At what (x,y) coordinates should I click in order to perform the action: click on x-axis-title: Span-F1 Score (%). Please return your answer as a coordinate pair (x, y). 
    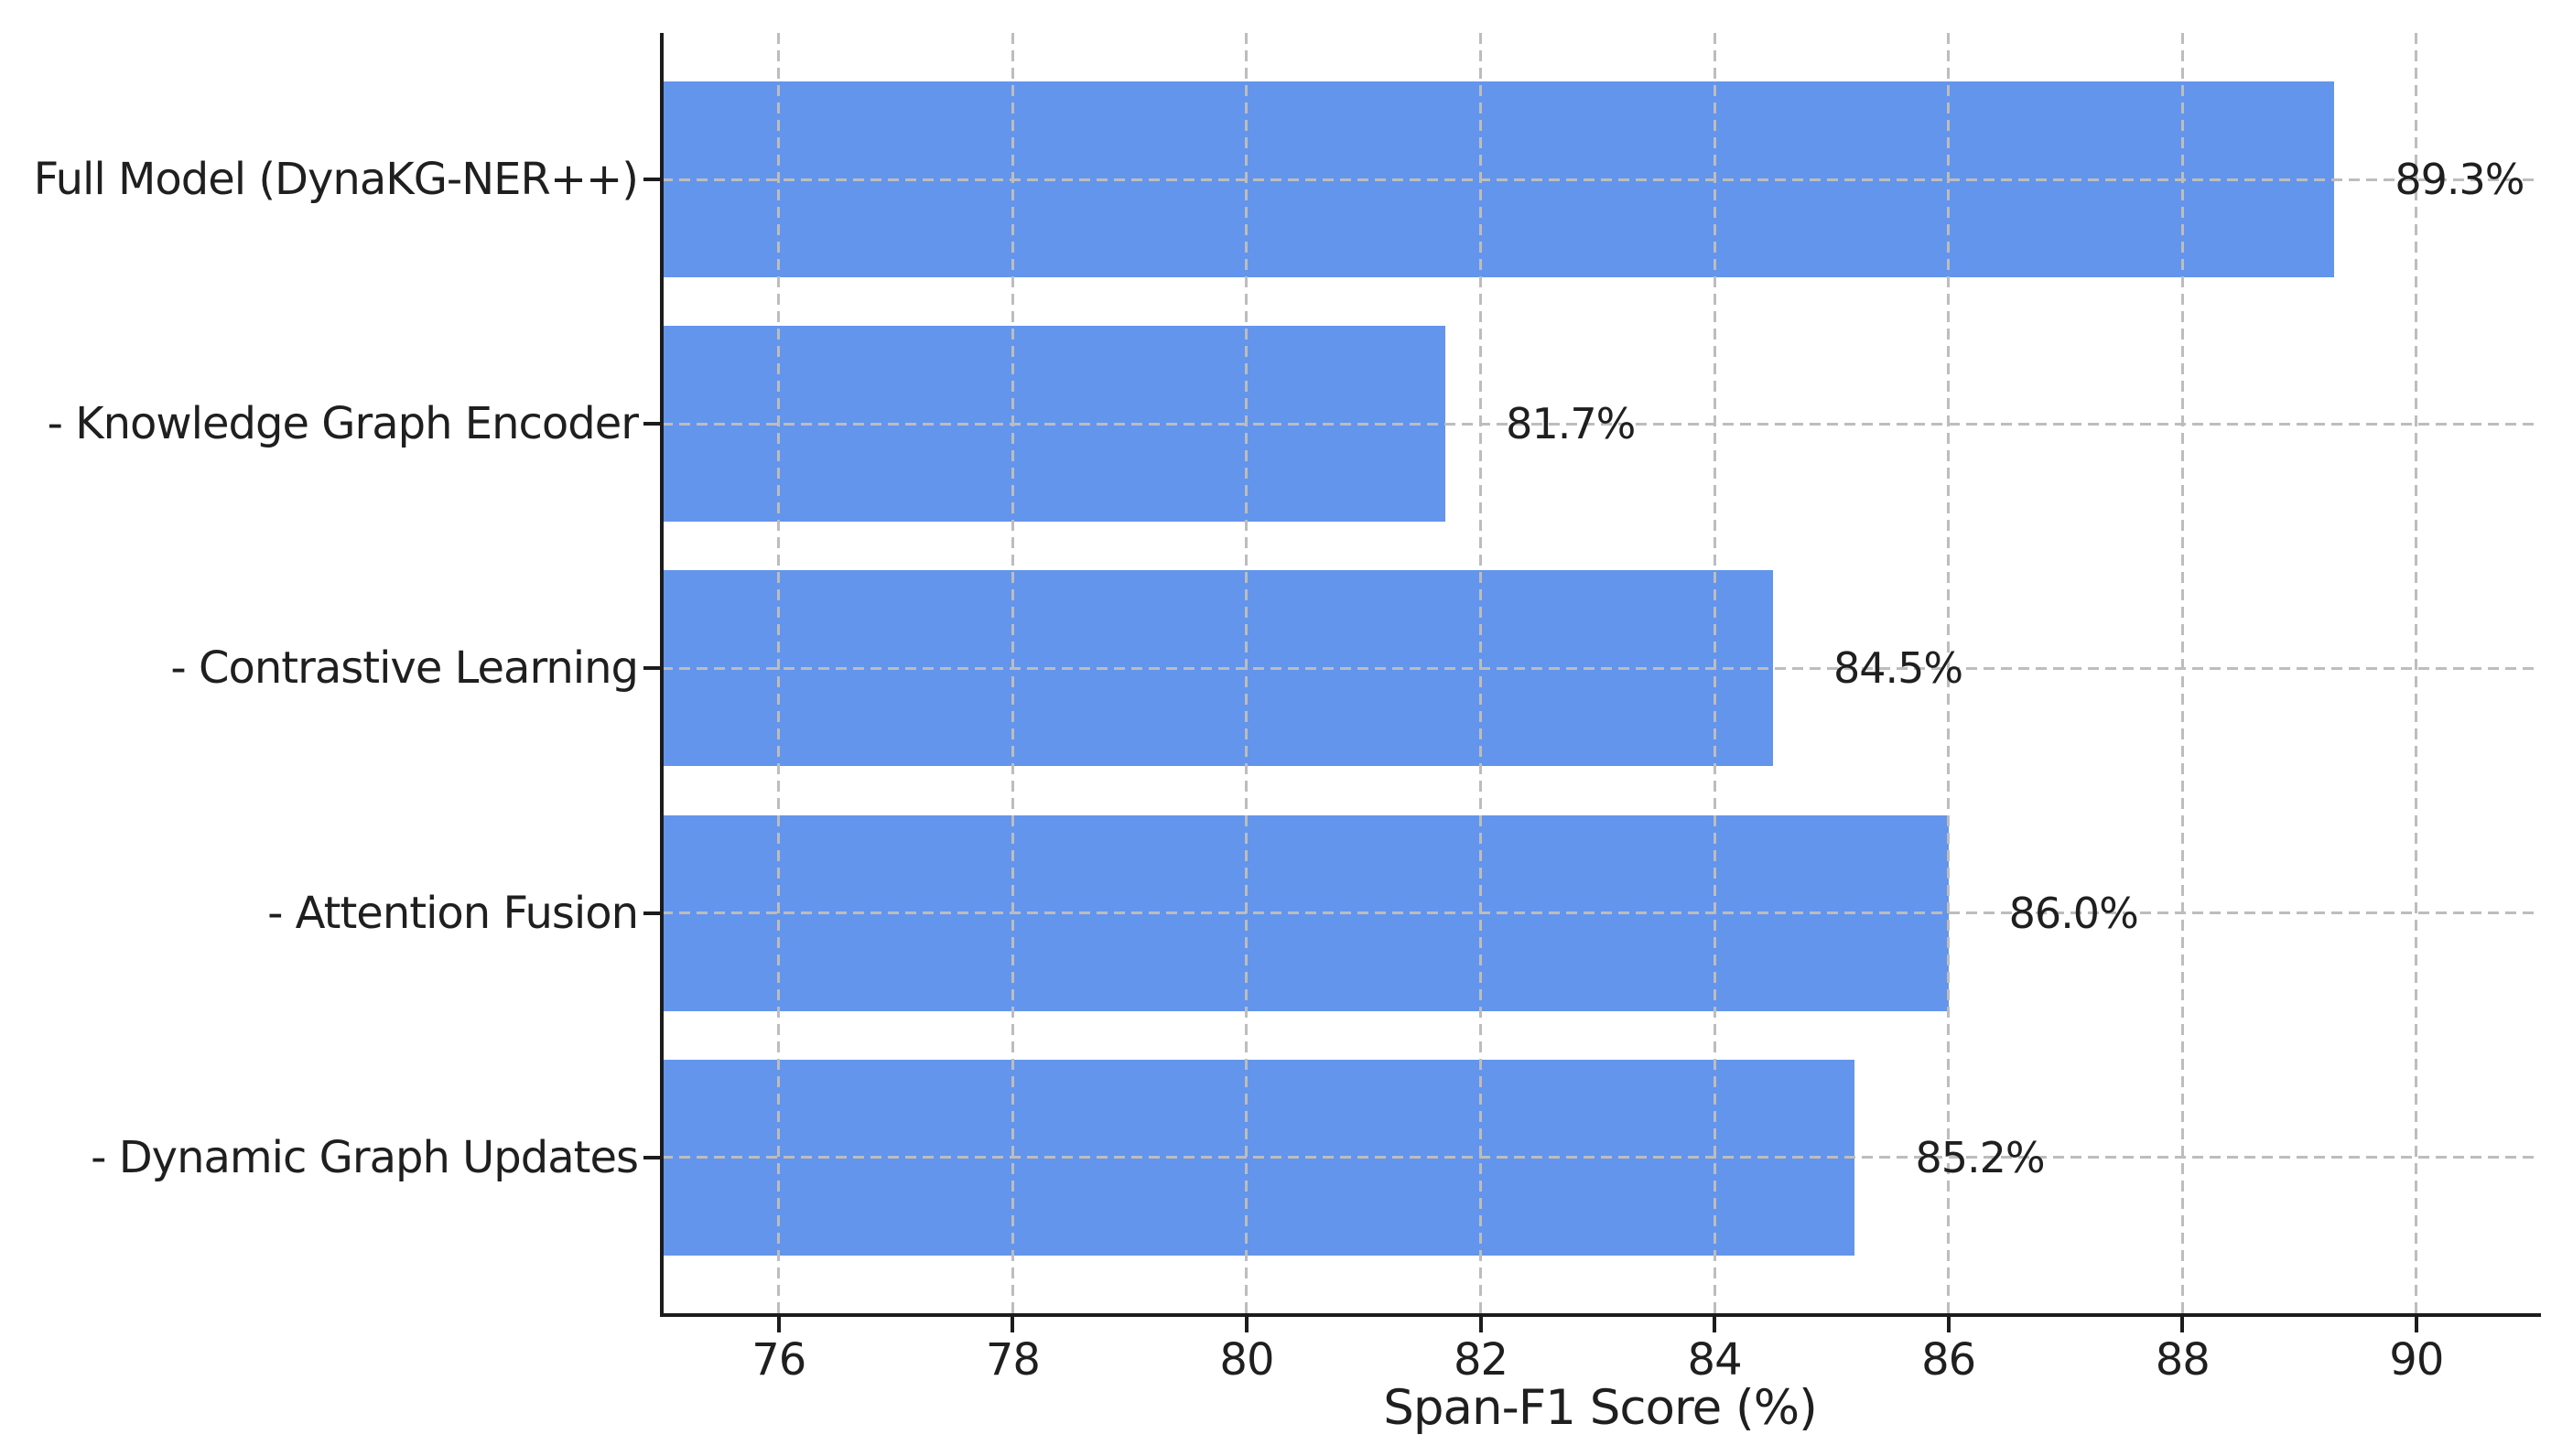
    Looking at the image, I should click on (1600, 1408).